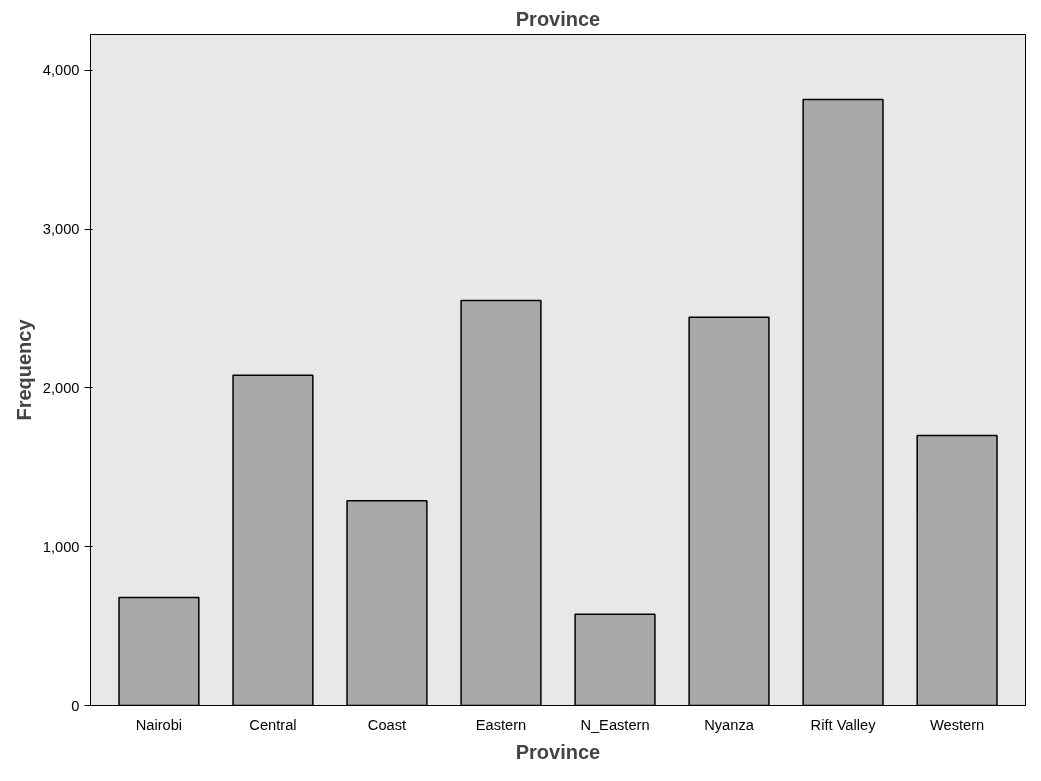 This screenshot has width=1041, height=781. I want to click on chart-title: Province, so click(558, 18).